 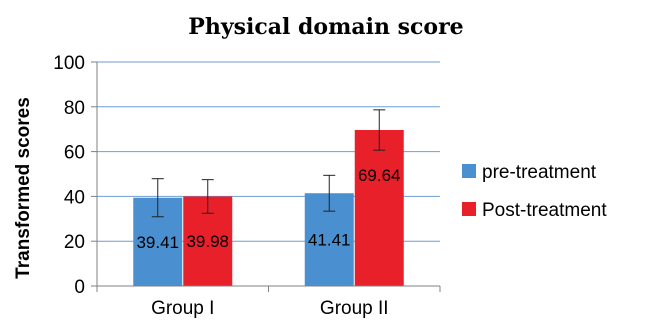 I want to click on y-tick-label: 80, so click(x=74, y=108).